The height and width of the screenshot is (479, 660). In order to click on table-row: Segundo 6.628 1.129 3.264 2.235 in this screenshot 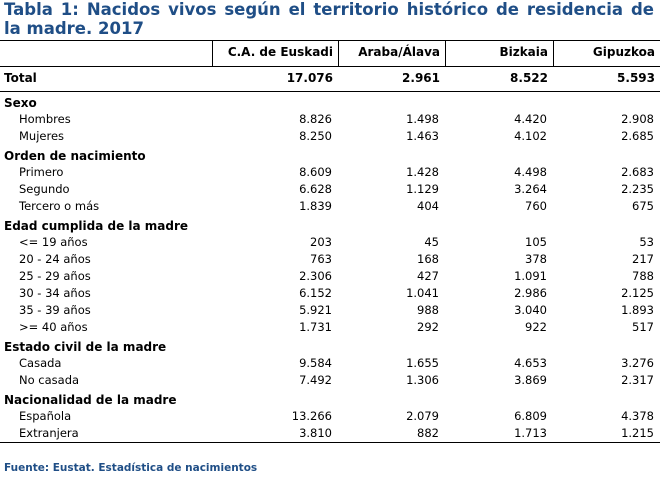, I will do `click(330, 189)`.